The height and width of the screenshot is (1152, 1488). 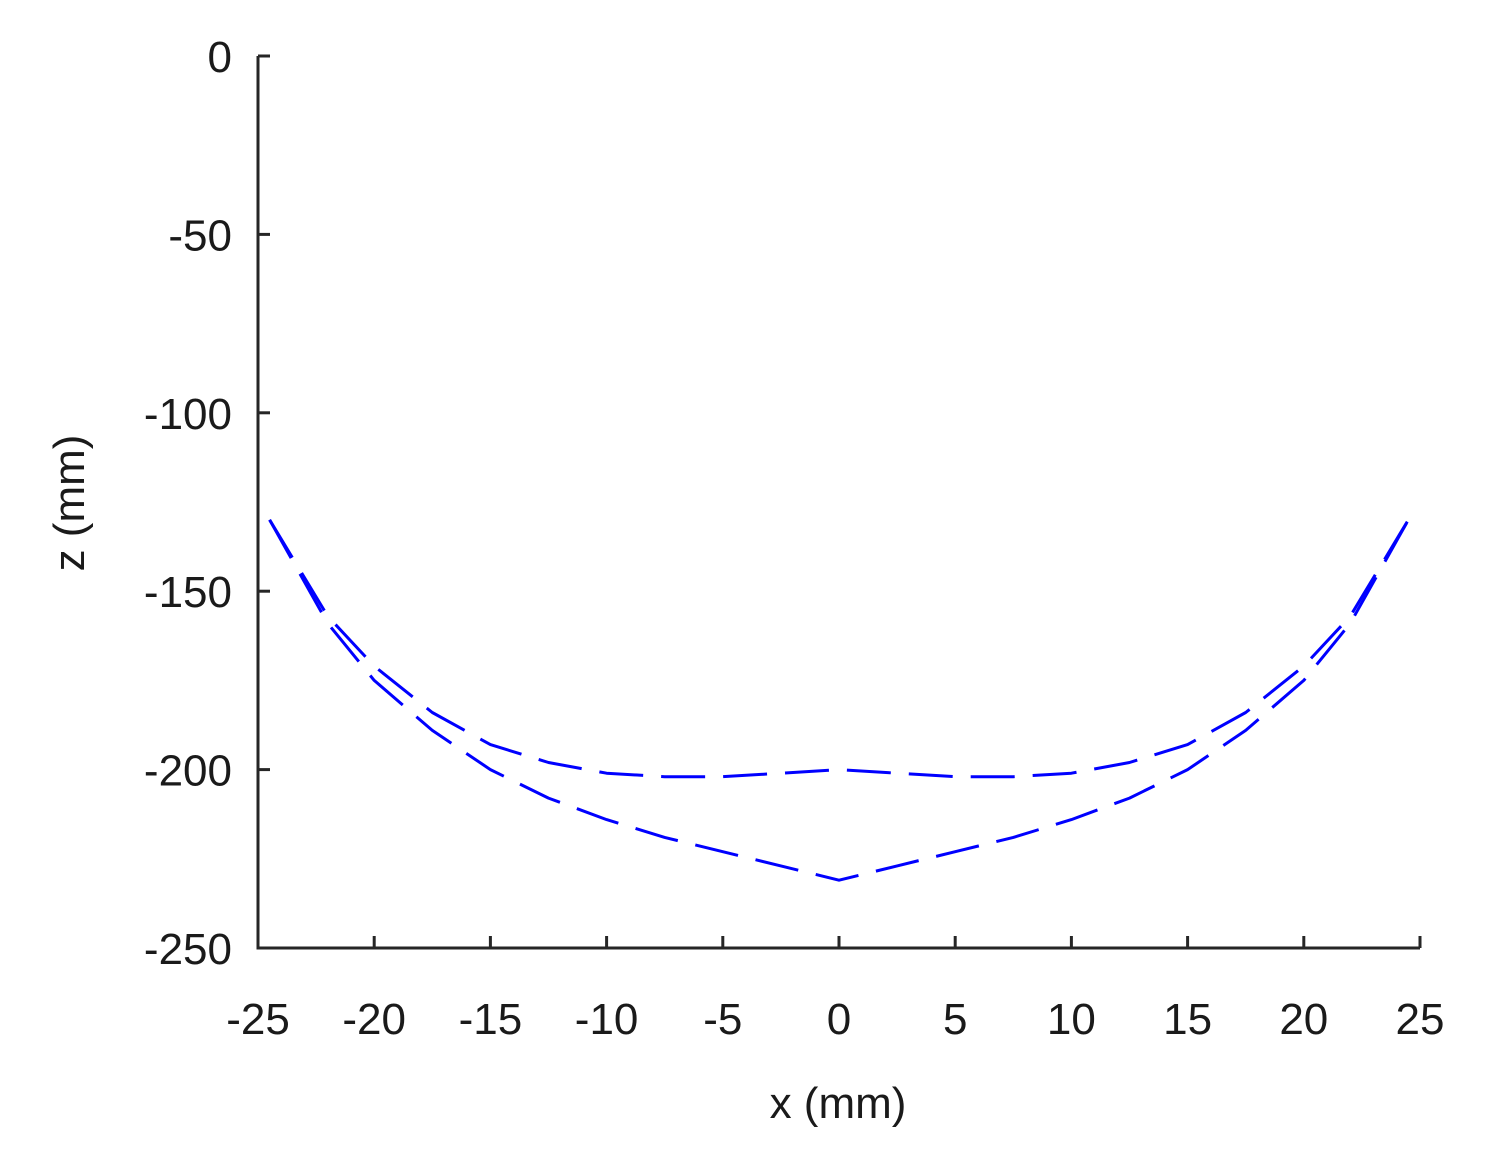 I want to click on y-tick-label: -150, so click(x=188, y=592).